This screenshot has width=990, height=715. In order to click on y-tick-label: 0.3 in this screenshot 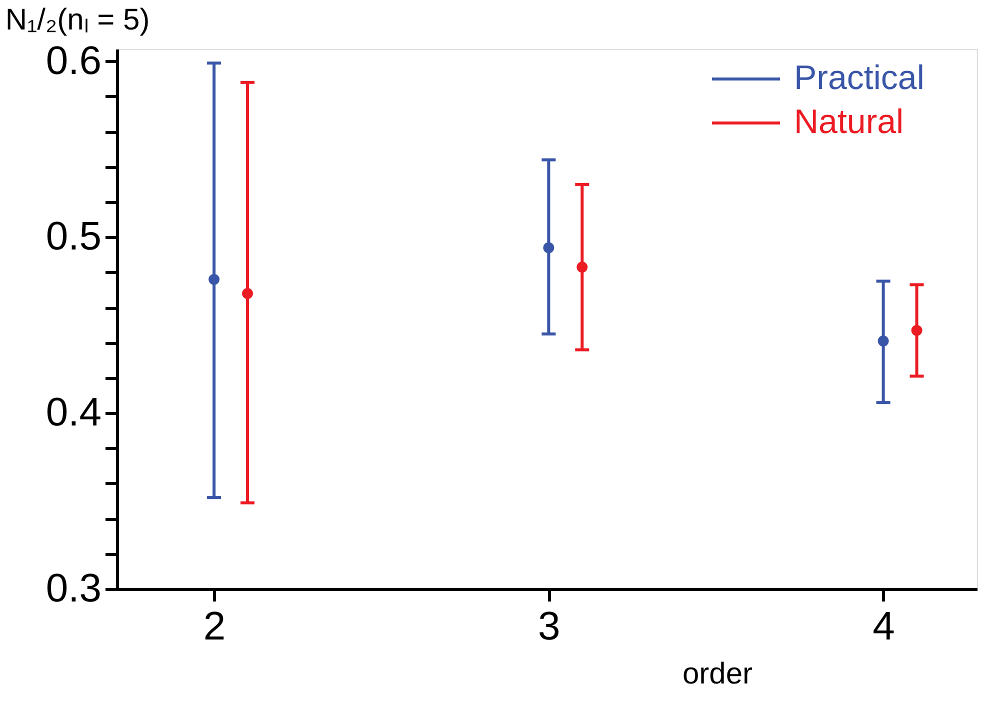, I will do `click(74, 588)`.